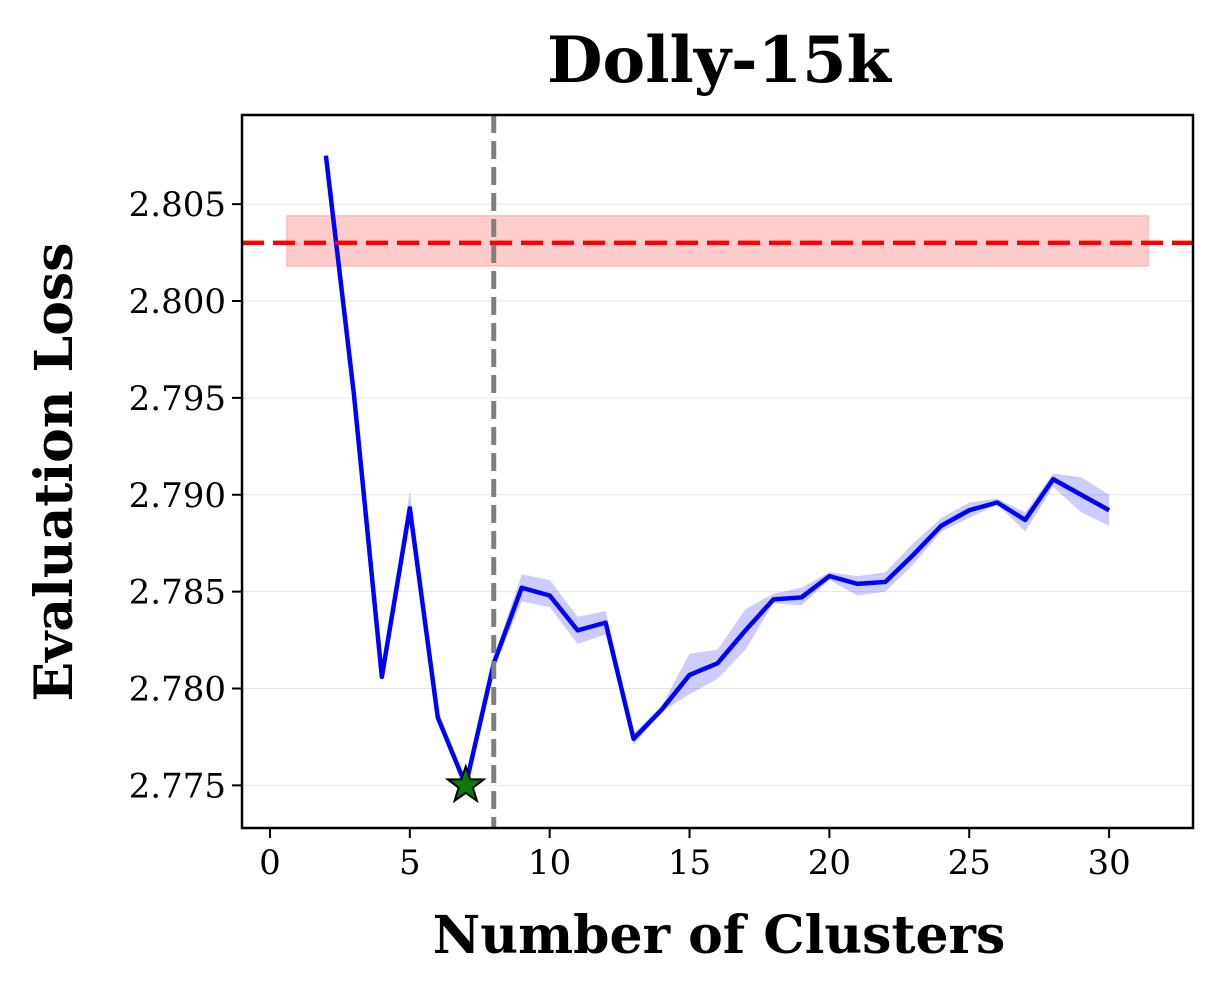 Image resolution: width=1224 pixels, height=996 pixels. I want to click on marker-layer, so click(465, 783).